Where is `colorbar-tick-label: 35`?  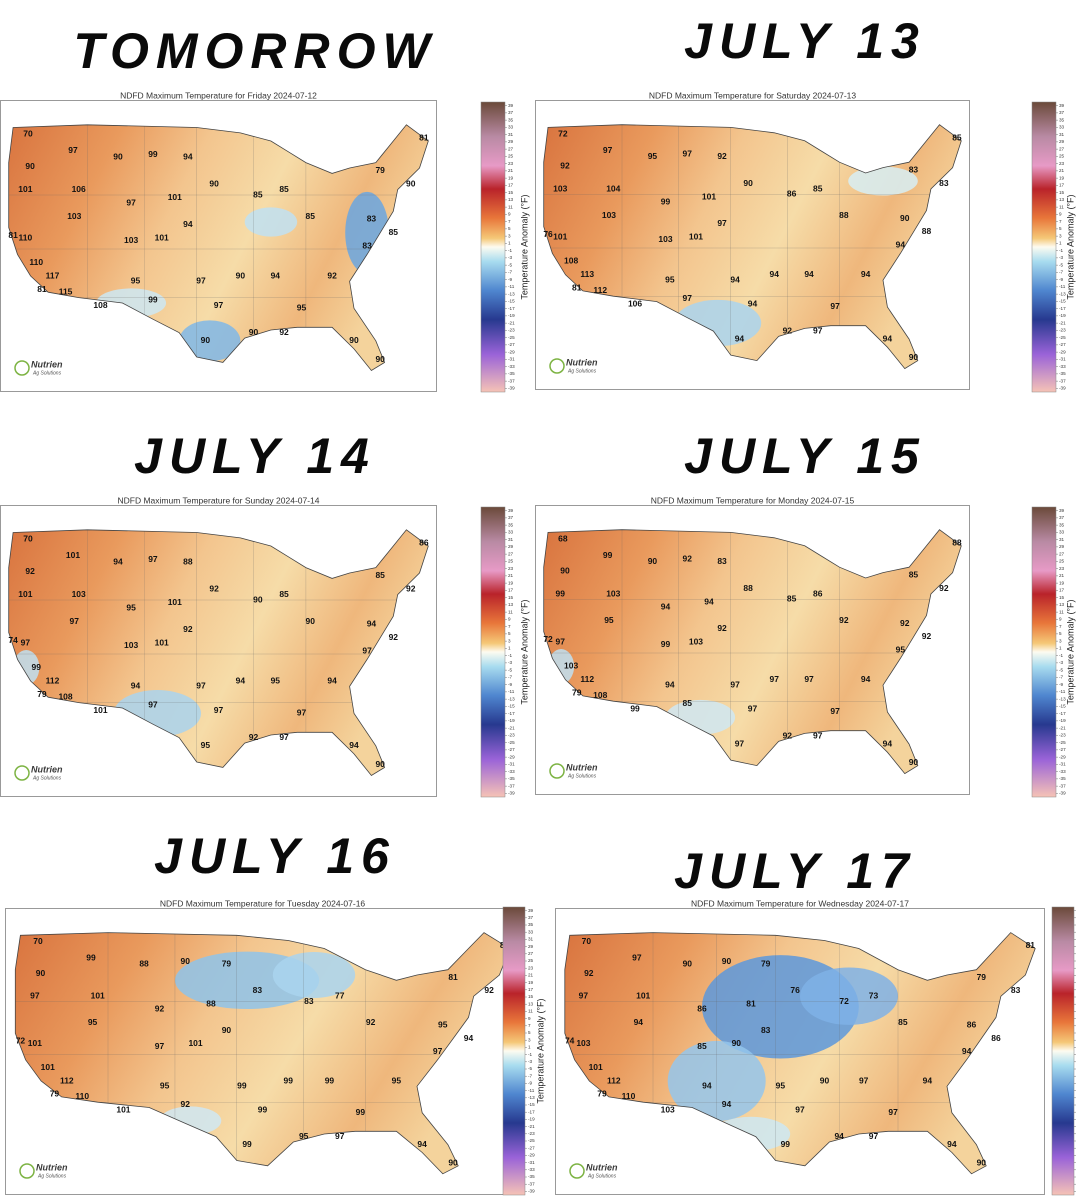
colorbar-tick-label: 35 is located at coordinates (531, 924).